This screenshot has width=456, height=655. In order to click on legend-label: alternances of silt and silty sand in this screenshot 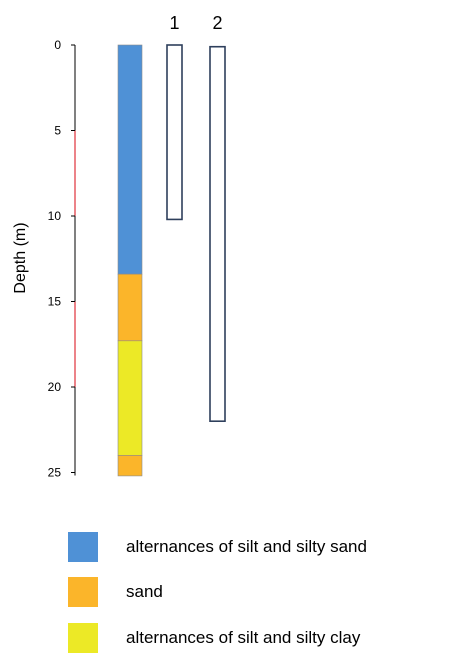, I will do `click(246, 546)`.